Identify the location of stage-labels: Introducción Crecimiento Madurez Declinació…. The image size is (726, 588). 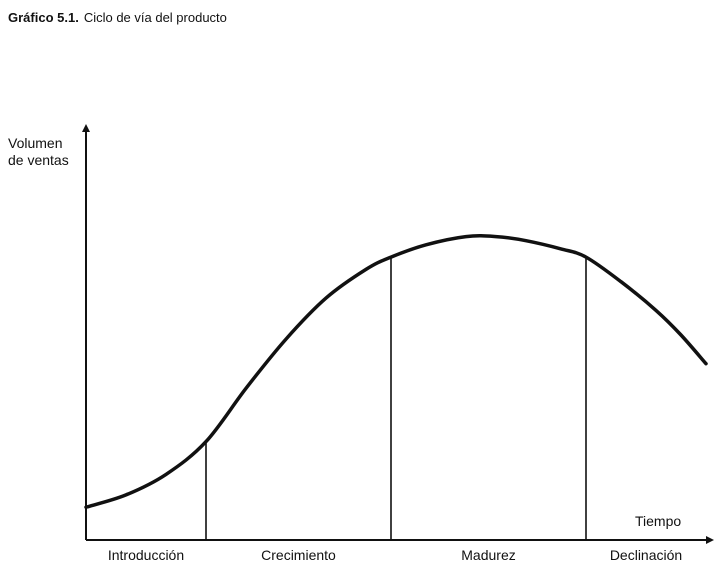
(395, 555).